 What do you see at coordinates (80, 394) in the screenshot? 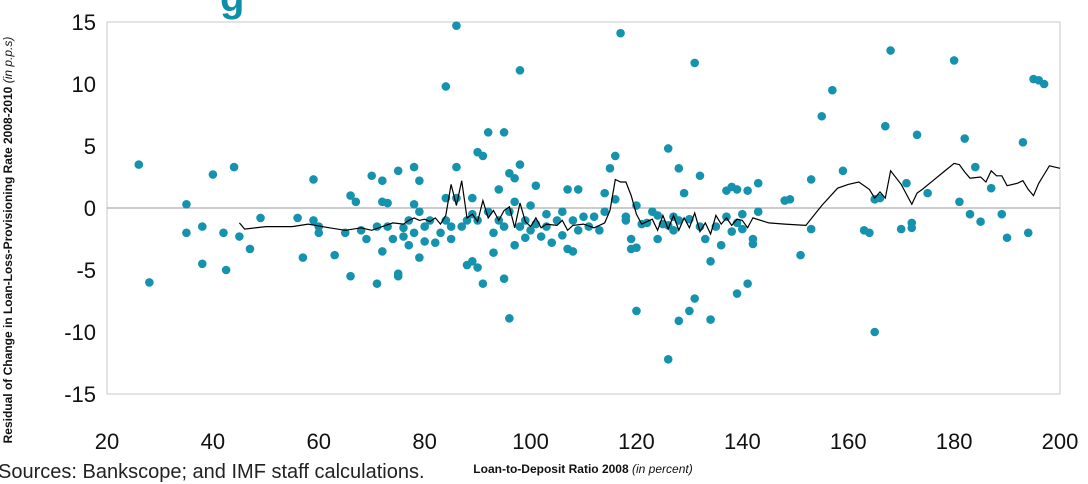
I see `y-tick-label: -15` at bounding box center [80, 394].